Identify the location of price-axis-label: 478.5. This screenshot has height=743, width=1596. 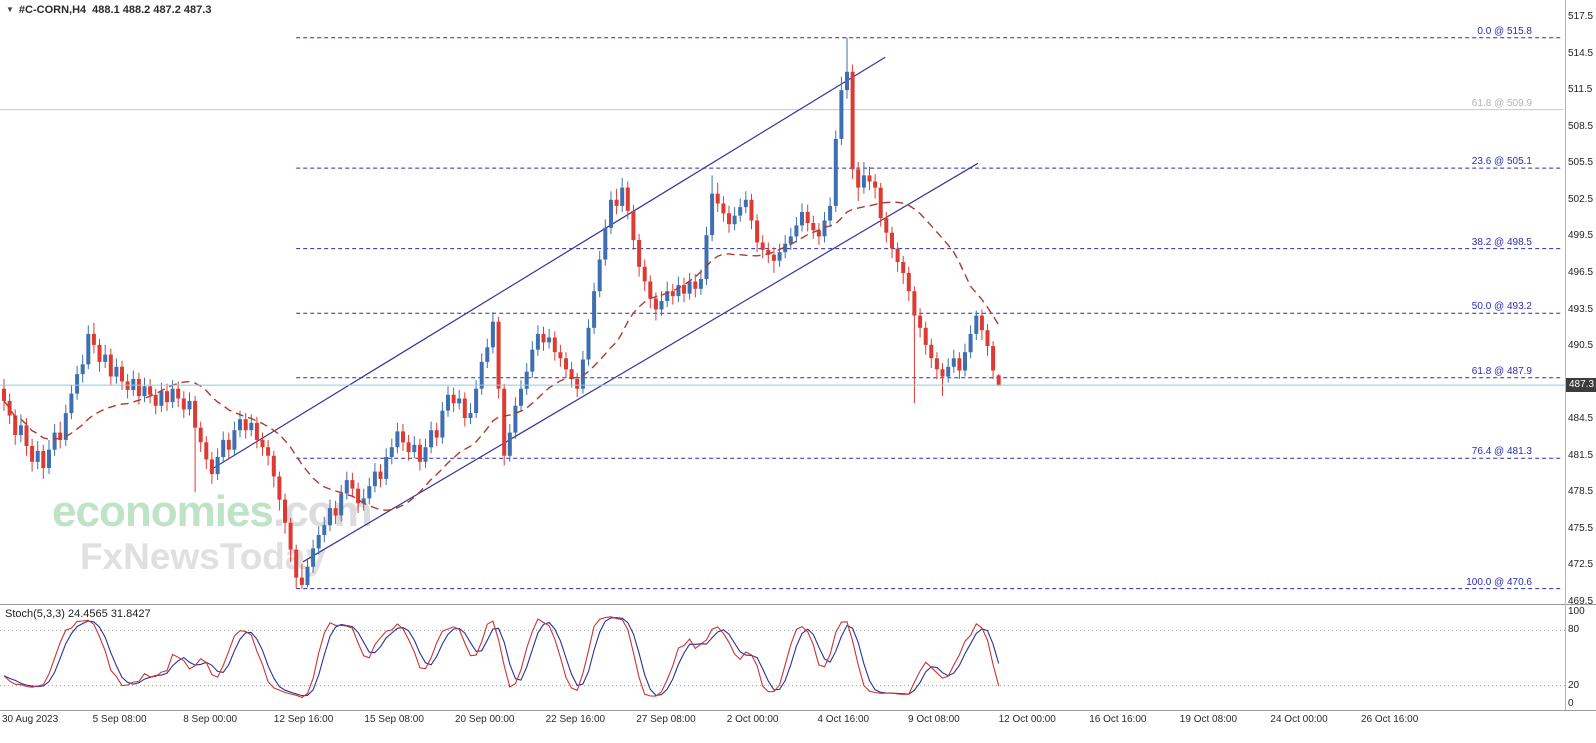
(1581, 492).